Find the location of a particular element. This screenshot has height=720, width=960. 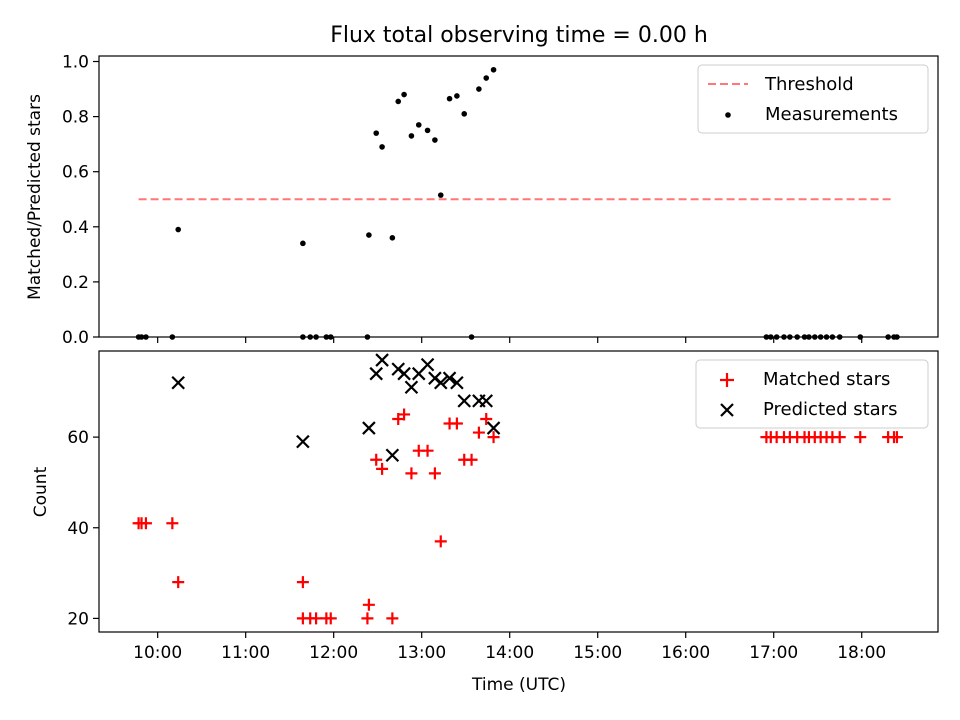

x-axis-label: Time (UTC) is located at coordinates (518, 685).